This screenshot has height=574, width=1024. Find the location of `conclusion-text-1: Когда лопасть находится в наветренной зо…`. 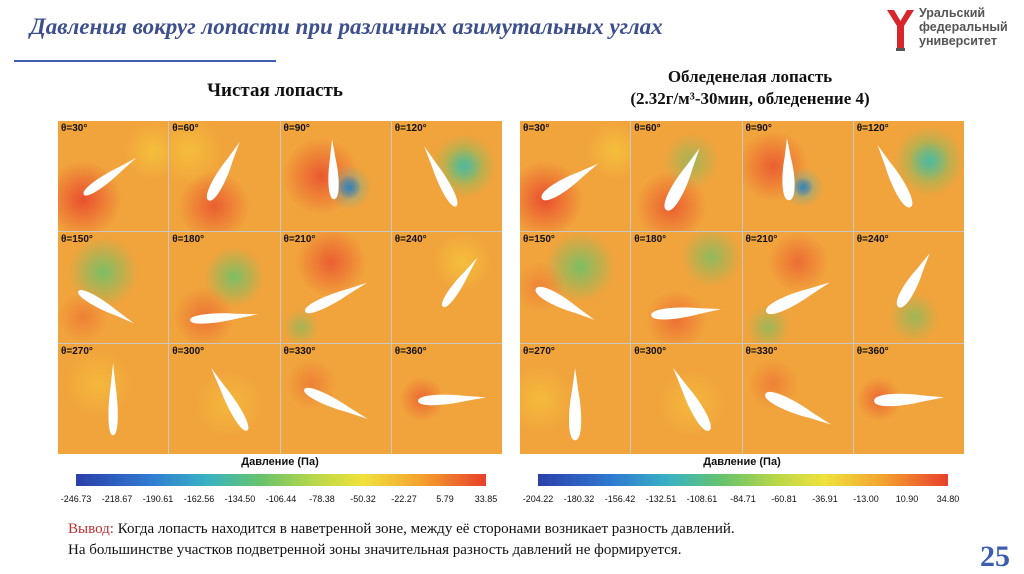

conclusion-text-1: Когда лопасть находится в наветренной зо… is located at coordinates (424, 529).